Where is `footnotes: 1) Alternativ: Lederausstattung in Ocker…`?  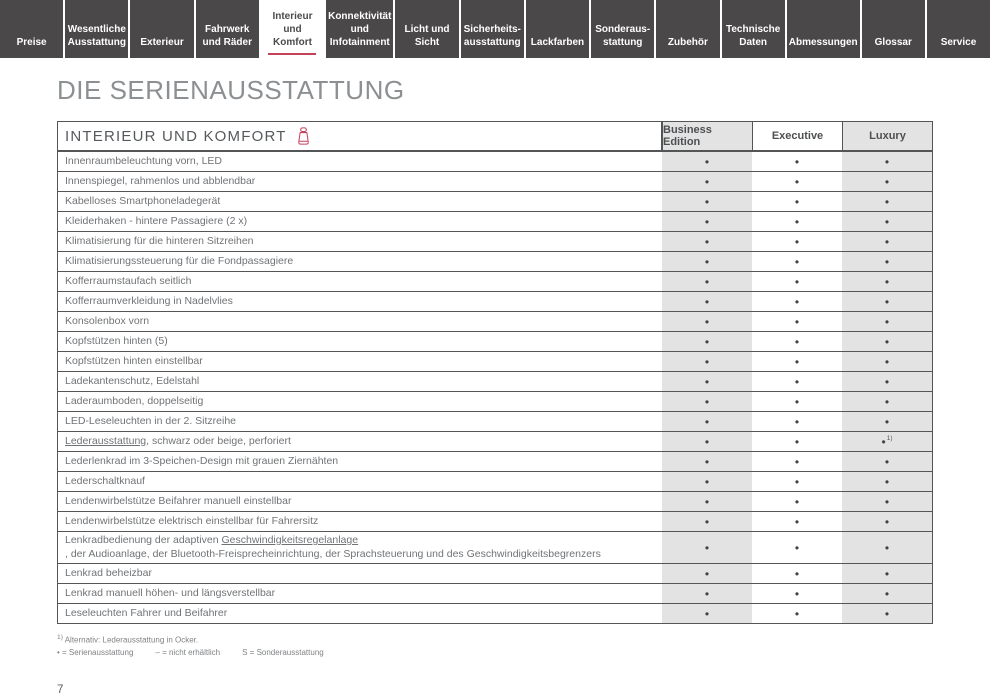
footnotes: 1) Alternativ: Lederausstattung in Ocker… is located at coordinates (495, 646).